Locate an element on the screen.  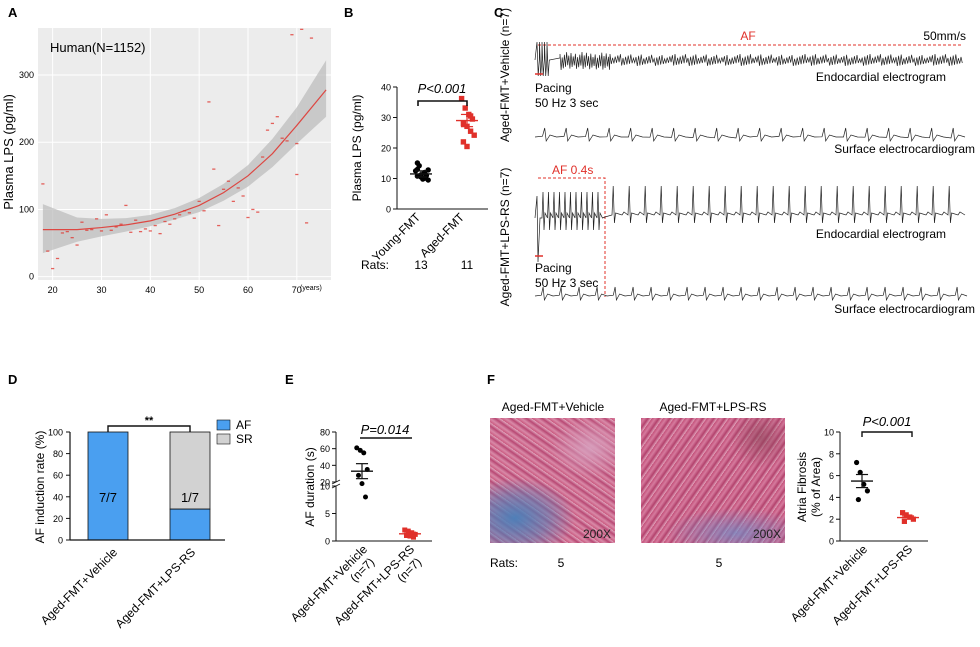
panel-a-xtick-label: 30 is located at coordinates (101, 290).